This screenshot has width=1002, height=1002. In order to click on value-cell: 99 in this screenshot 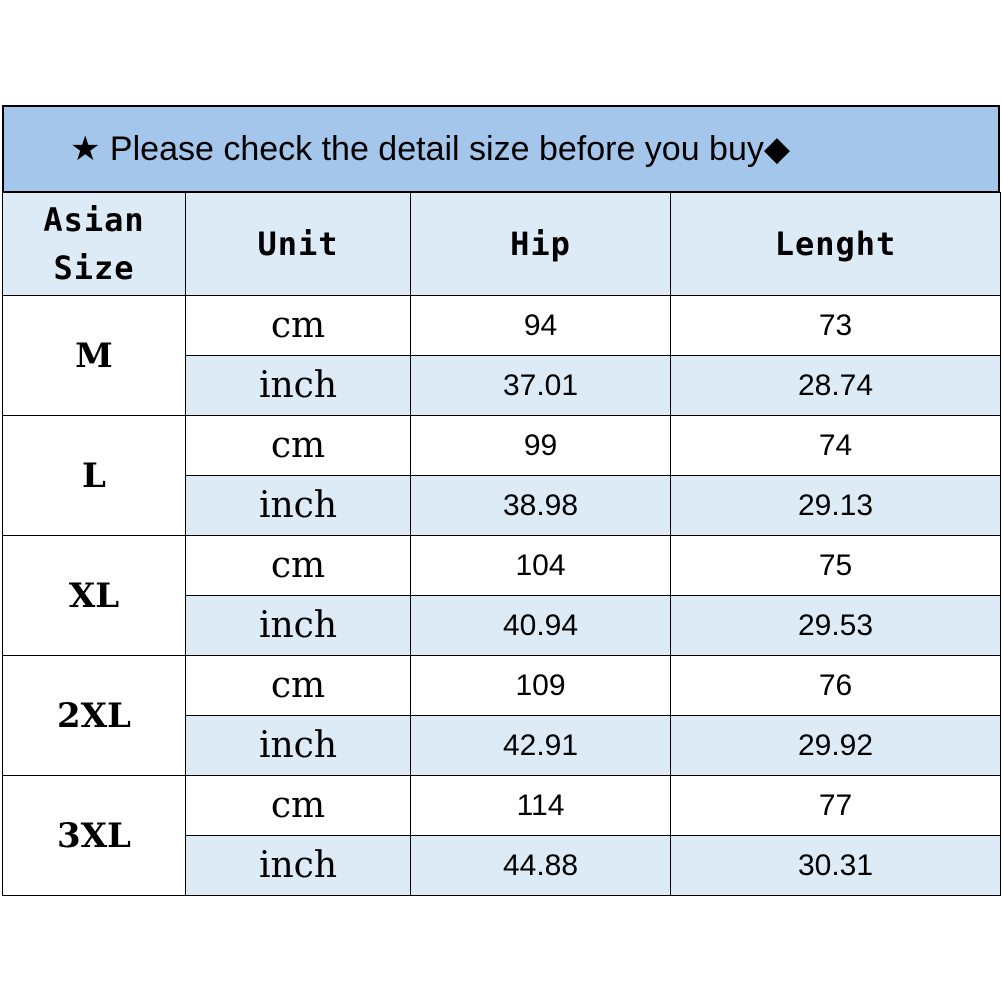, I will do `click(540, 445)`.